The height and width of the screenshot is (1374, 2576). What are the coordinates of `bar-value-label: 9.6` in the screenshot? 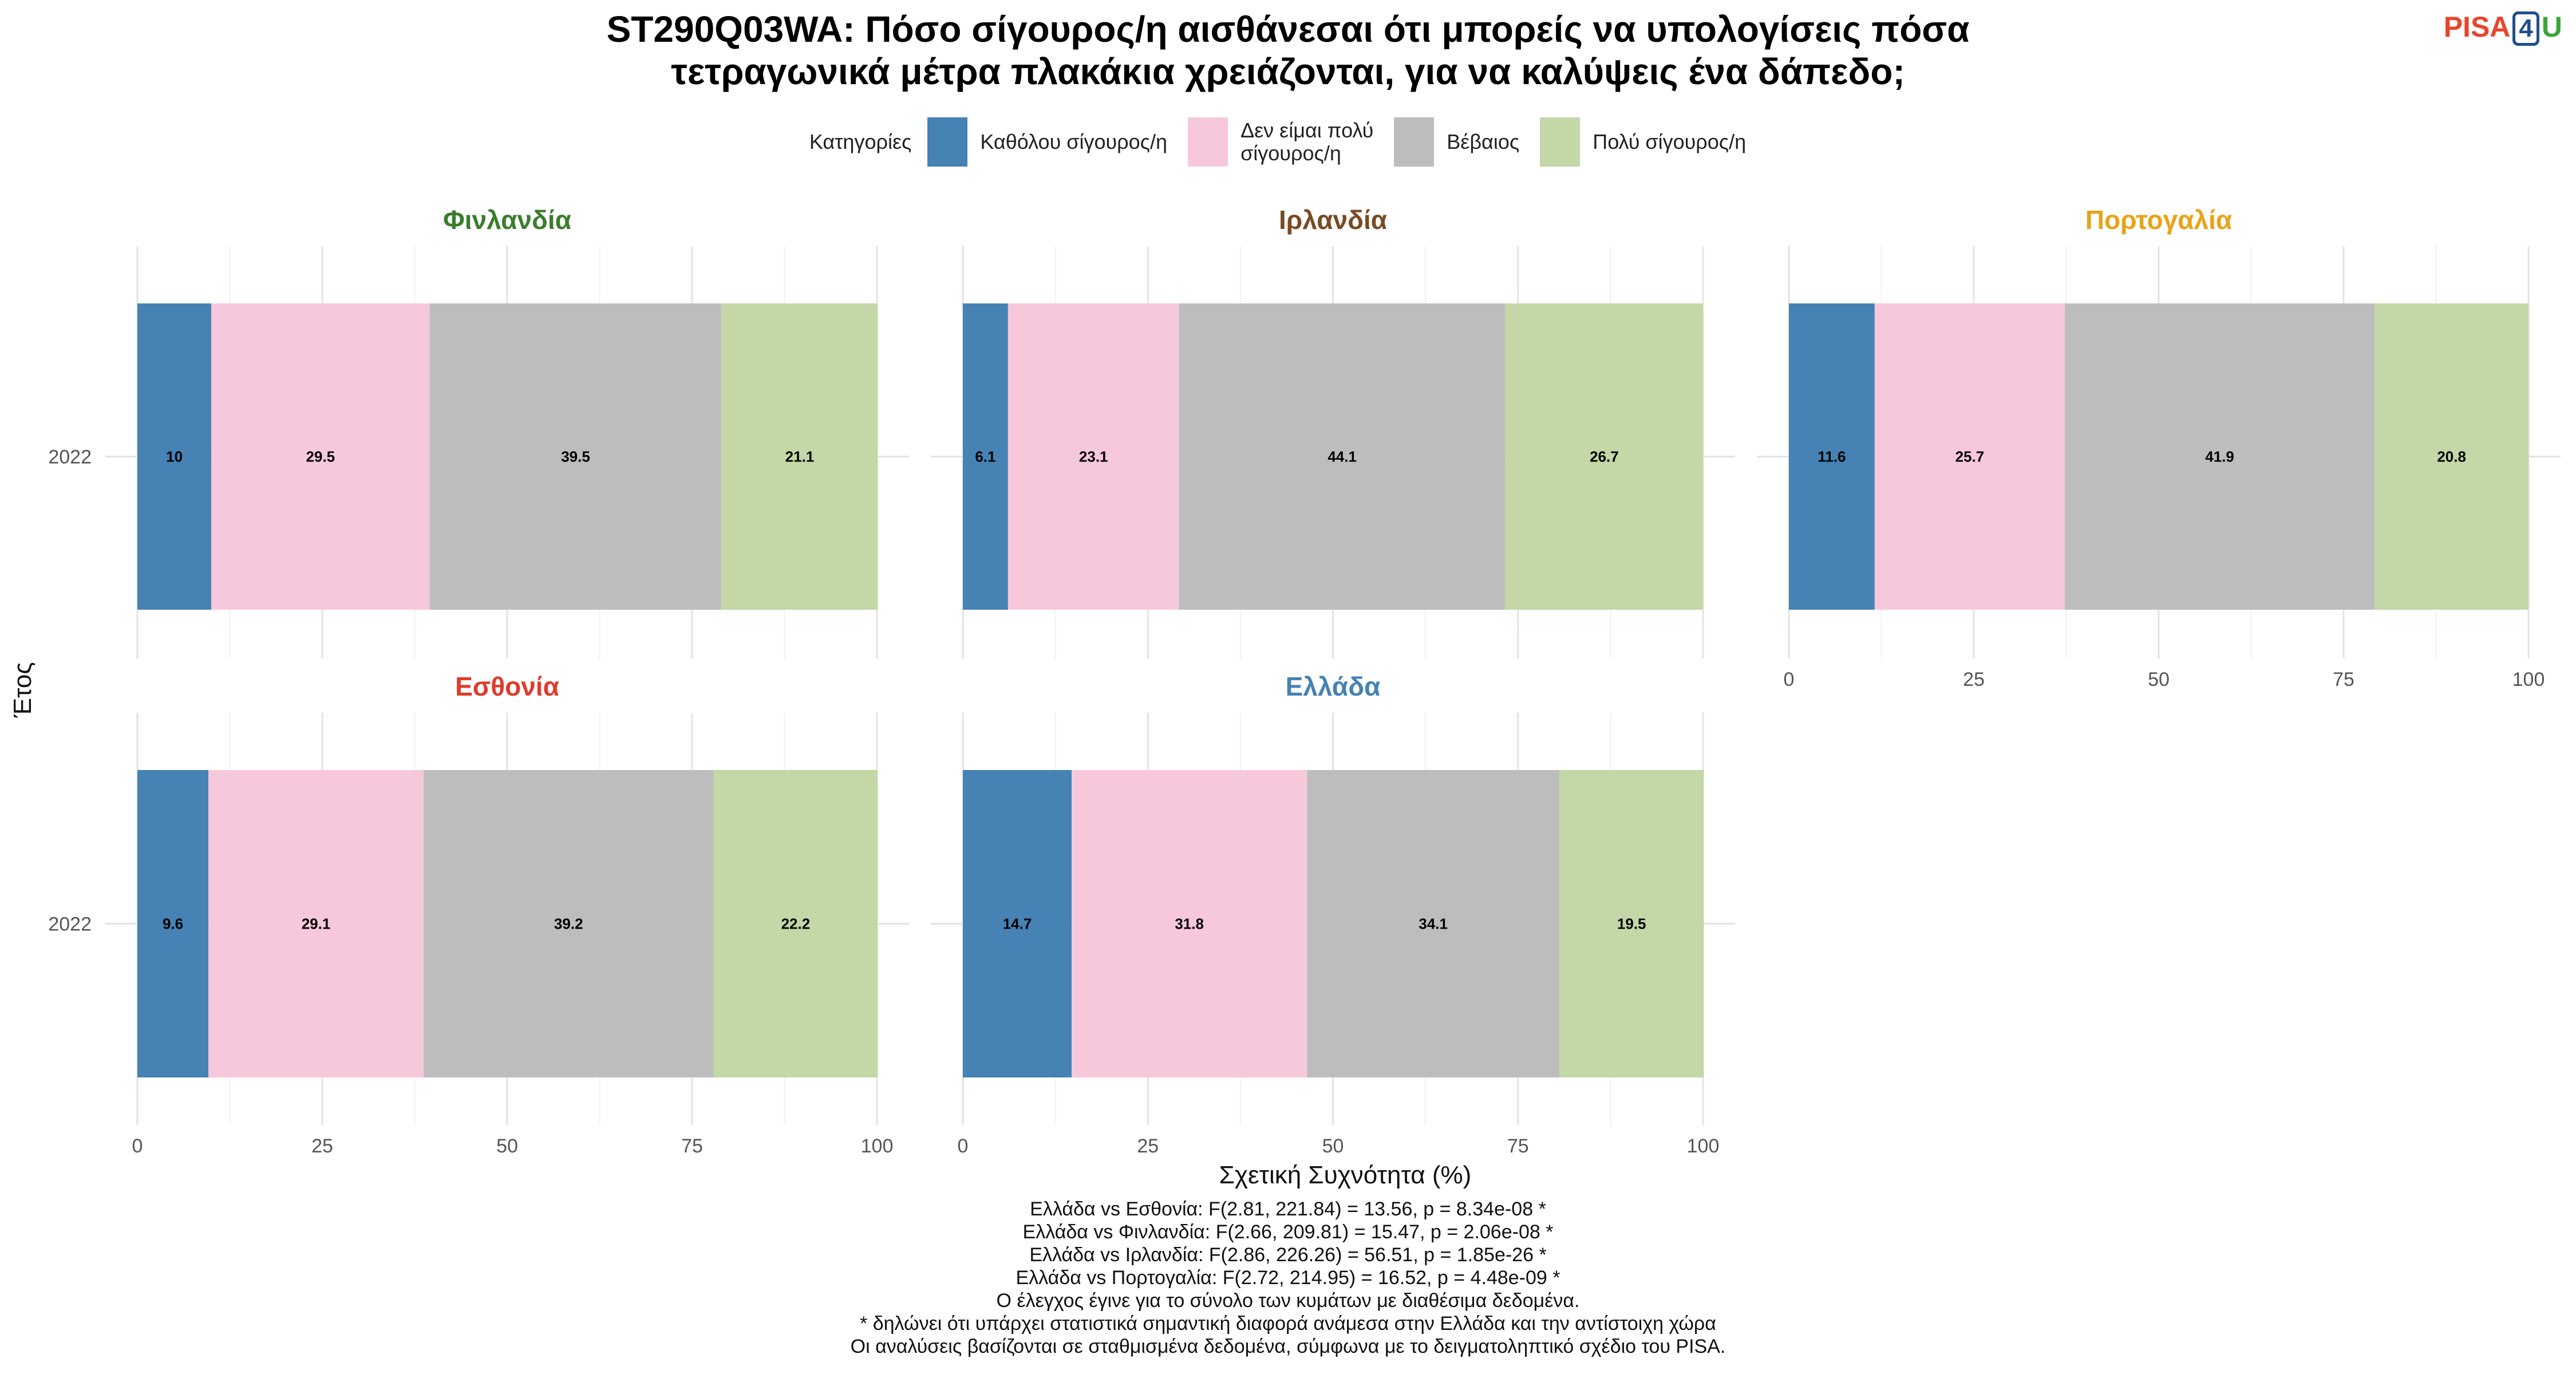 It's located at (173, 924).